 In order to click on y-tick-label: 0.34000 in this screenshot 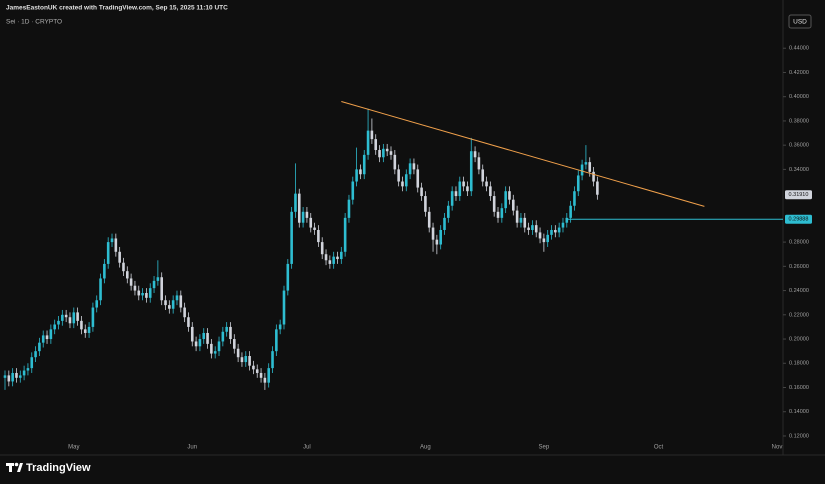, I will do `click(799, 170)`.